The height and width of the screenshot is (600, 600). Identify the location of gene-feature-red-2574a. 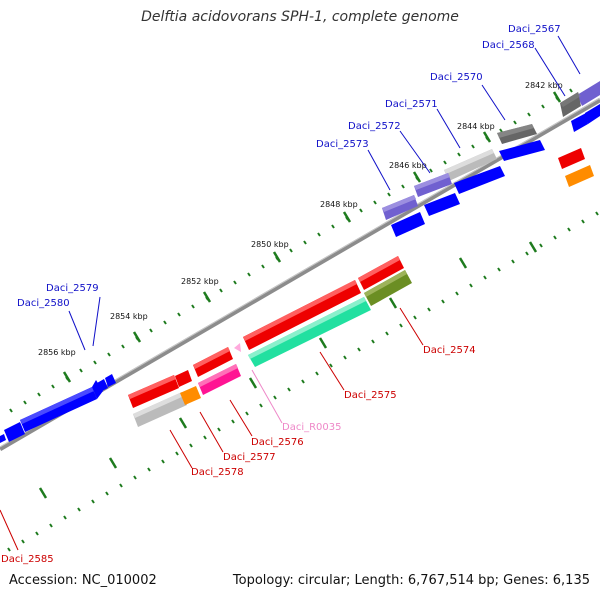
(381, 273).